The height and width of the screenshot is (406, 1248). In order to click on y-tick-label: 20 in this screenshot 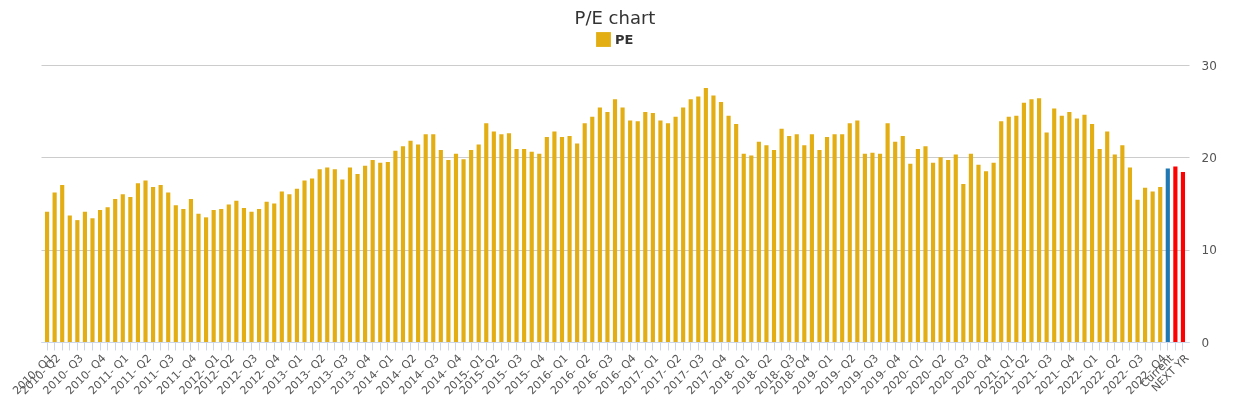, I will do `click(1209, 157)`.